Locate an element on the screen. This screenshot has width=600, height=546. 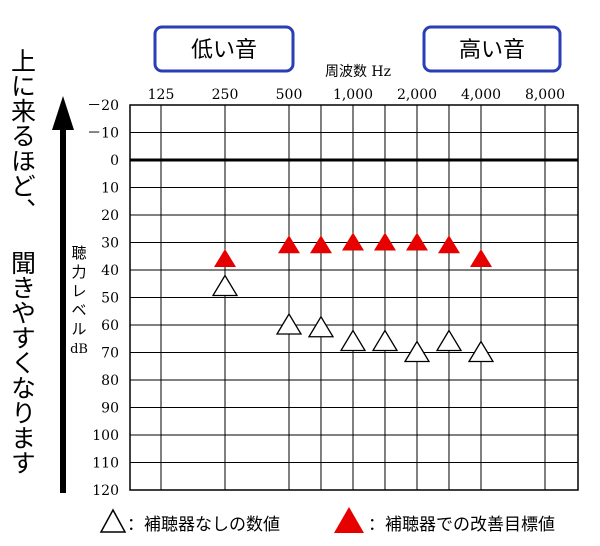
high-sound-label: 高い音 is located at coordinates (492, 50).